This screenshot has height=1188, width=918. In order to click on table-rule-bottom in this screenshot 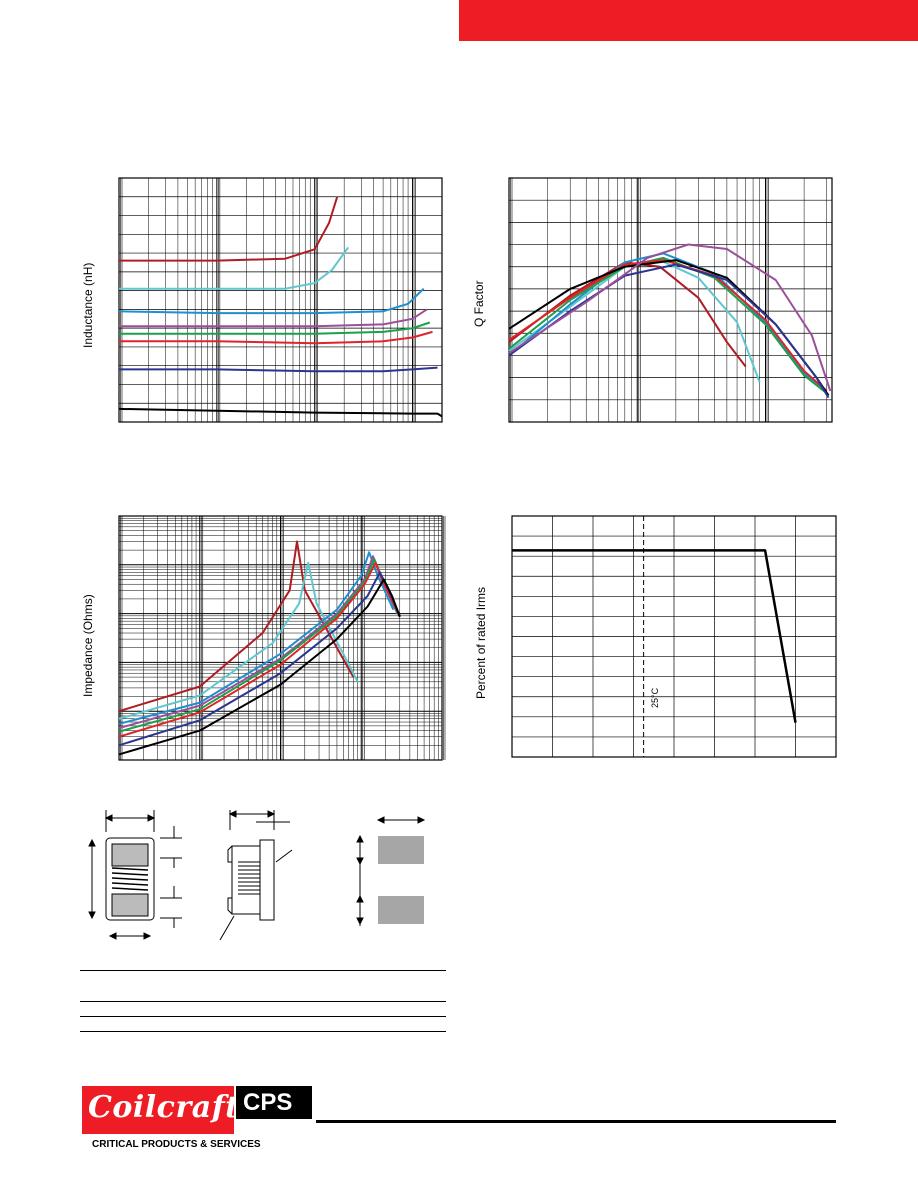, I will do `click(263, 1031)`.